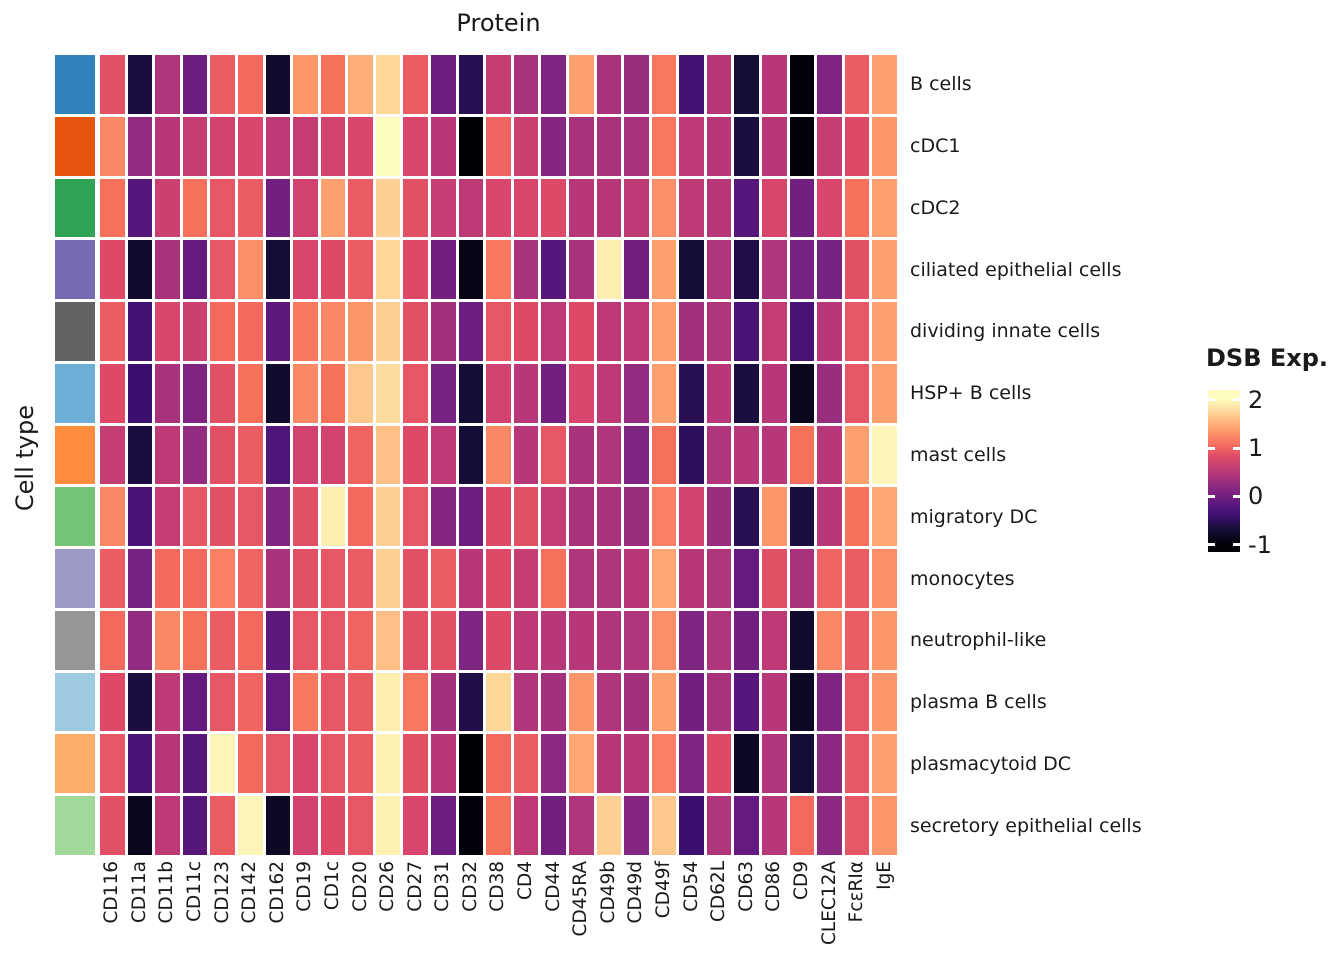 This screenshot has height=960, width=1344. What do you see at coordinates (360, 886) in the screenshot?
I see `column-label: CD20` at bounding box center [360, 886].